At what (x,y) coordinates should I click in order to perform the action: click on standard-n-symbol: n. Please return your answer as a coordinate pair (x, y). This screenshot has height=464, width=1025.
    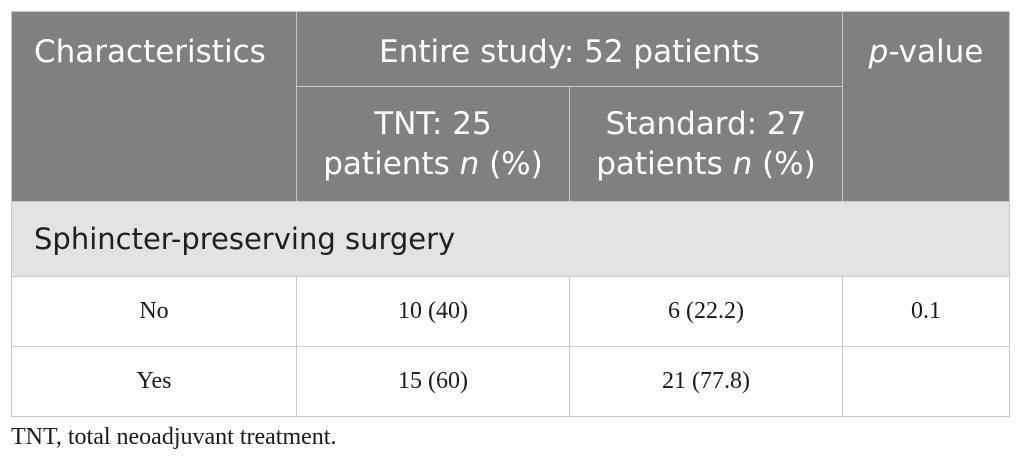
    Looking at the image, I should click on (742, 164).